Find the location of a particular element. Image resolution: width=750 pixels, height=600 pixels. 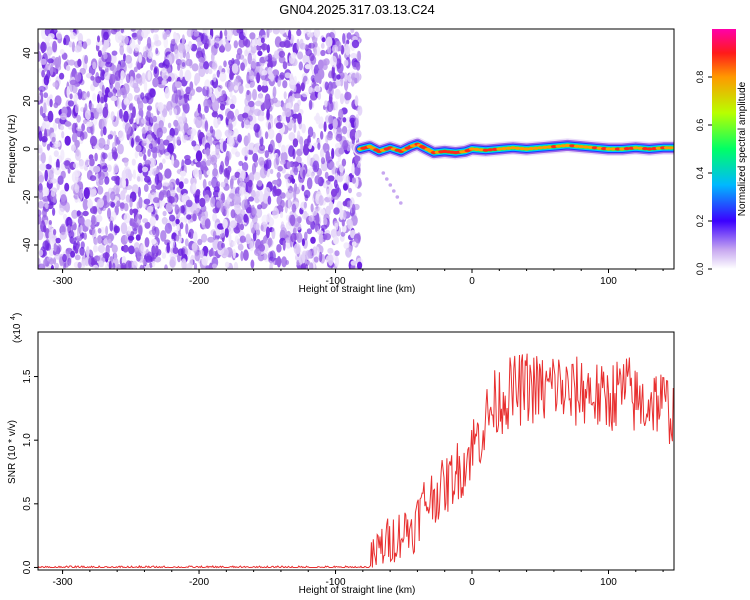

x-tick-label: 100 is located at coordinates (608, 281).